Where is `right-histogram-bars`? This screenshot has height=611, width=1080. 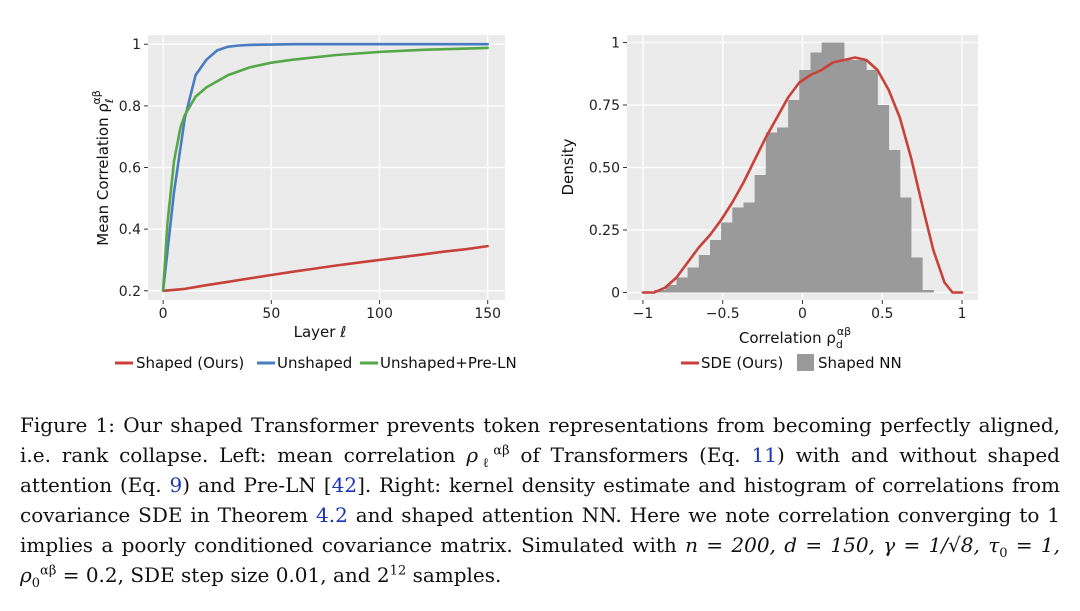 right-histogram-bars is located at coordinates (794, 167).